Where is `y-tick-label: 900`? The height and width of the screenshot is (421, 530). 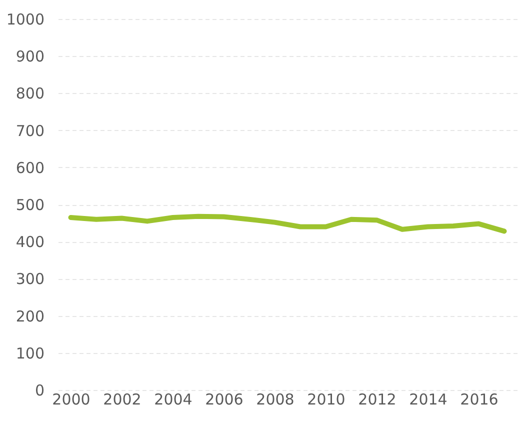
y-tick-label: 900 is located at coordinates (30, 57).